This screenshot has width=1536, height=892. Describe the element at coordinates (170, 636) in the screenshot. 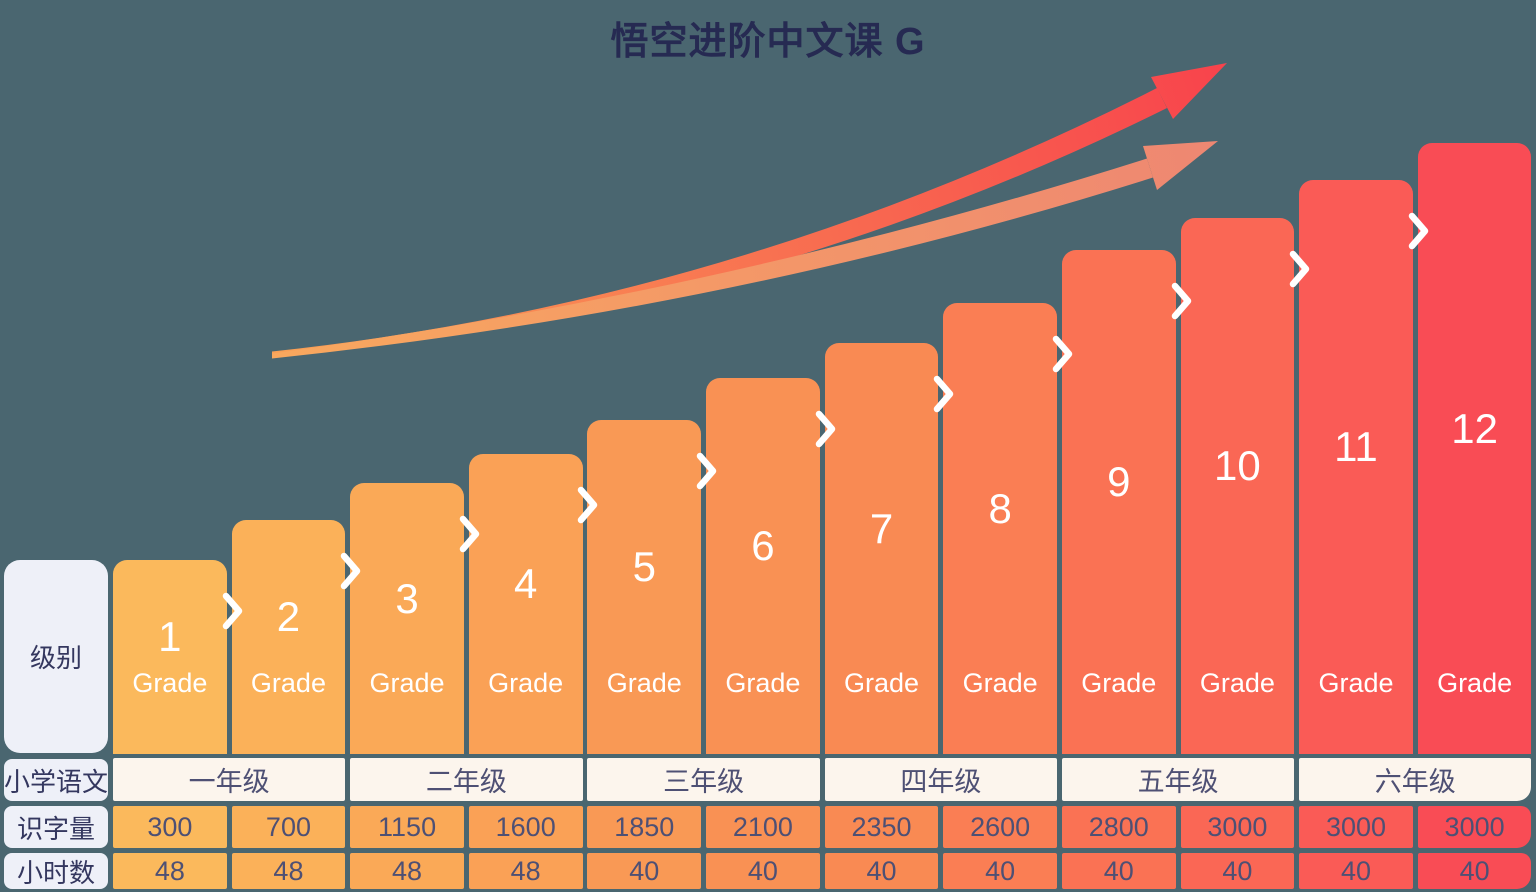

I see `grade-bar-number: 1` at that location.